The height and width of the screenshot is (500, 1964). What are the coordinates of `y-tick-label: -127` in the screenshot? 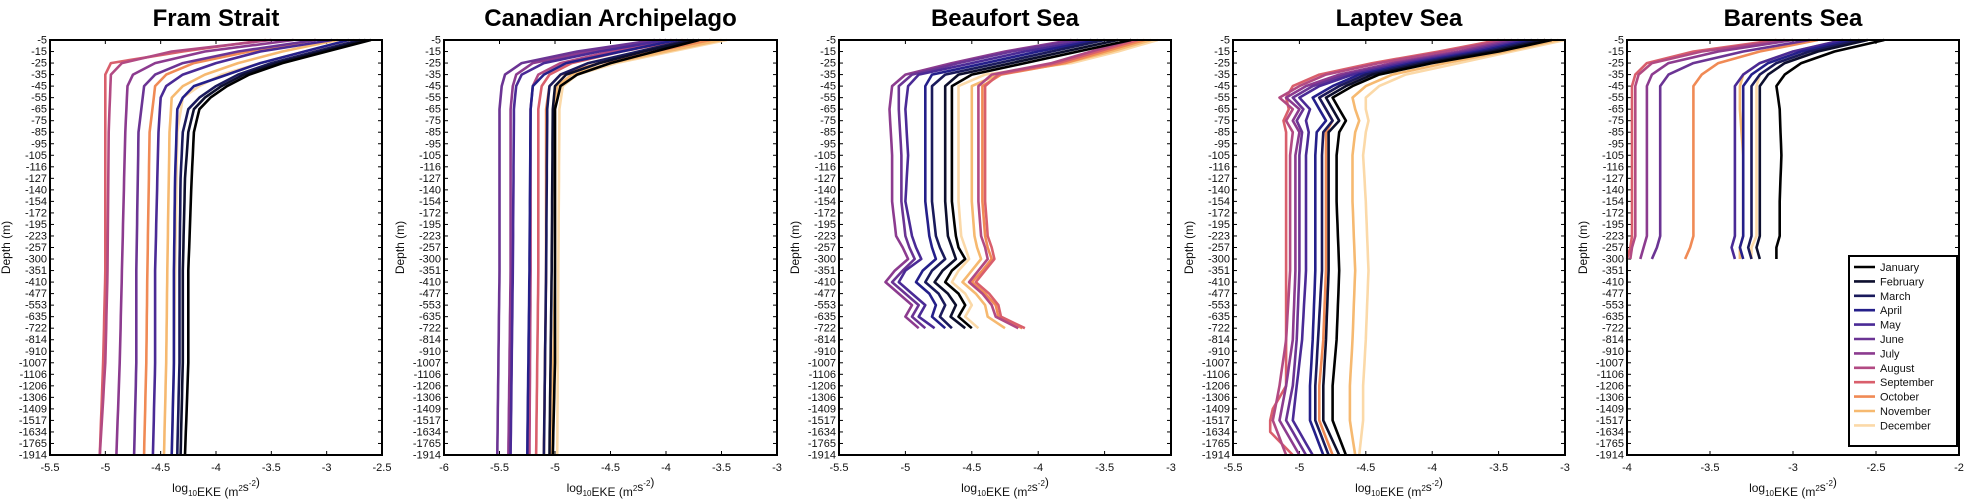 It's located at (1613, 179).